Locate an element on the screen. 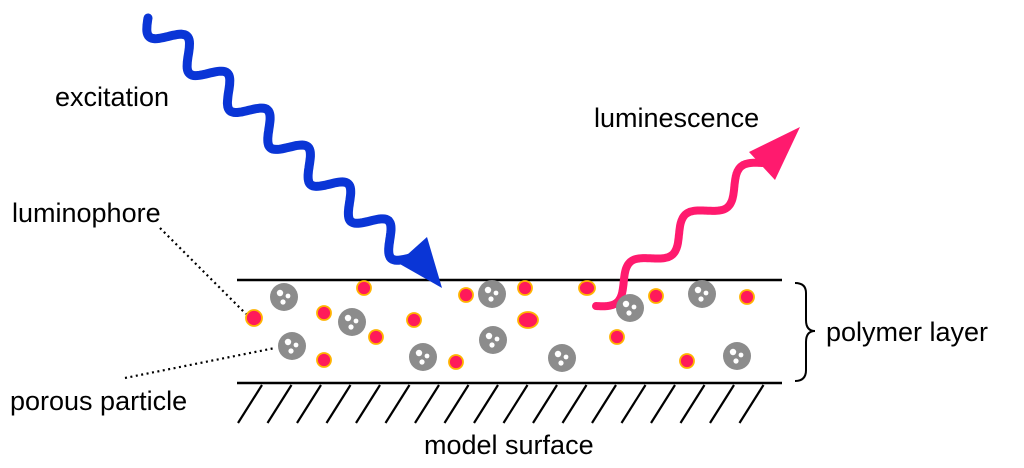  surface-hatching is located at coordinates (501, 404).